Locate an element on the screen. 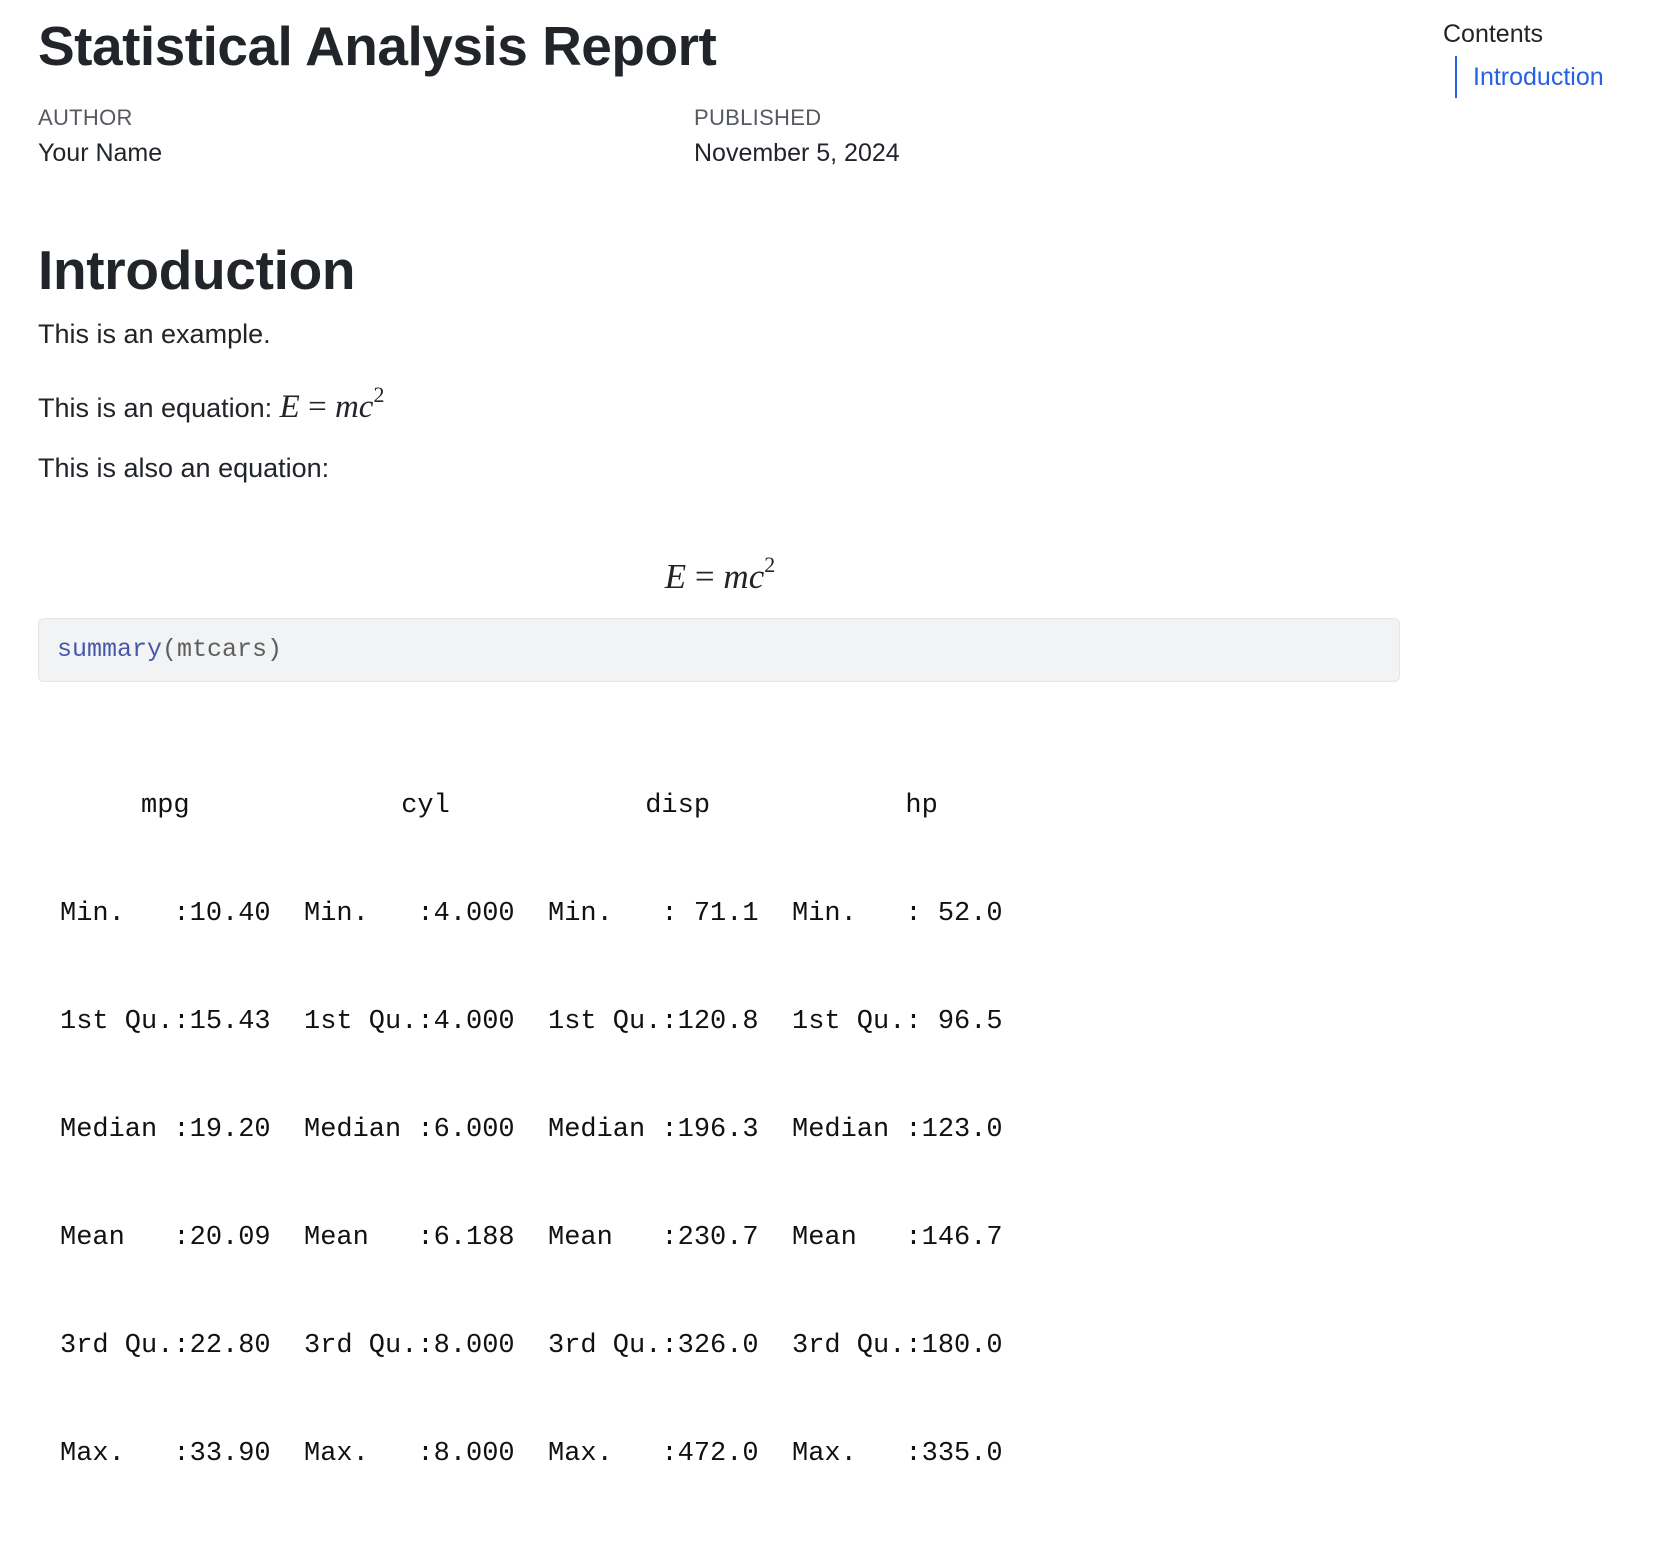  display-equation: E = mc2 is located at coordinates (720, 574).